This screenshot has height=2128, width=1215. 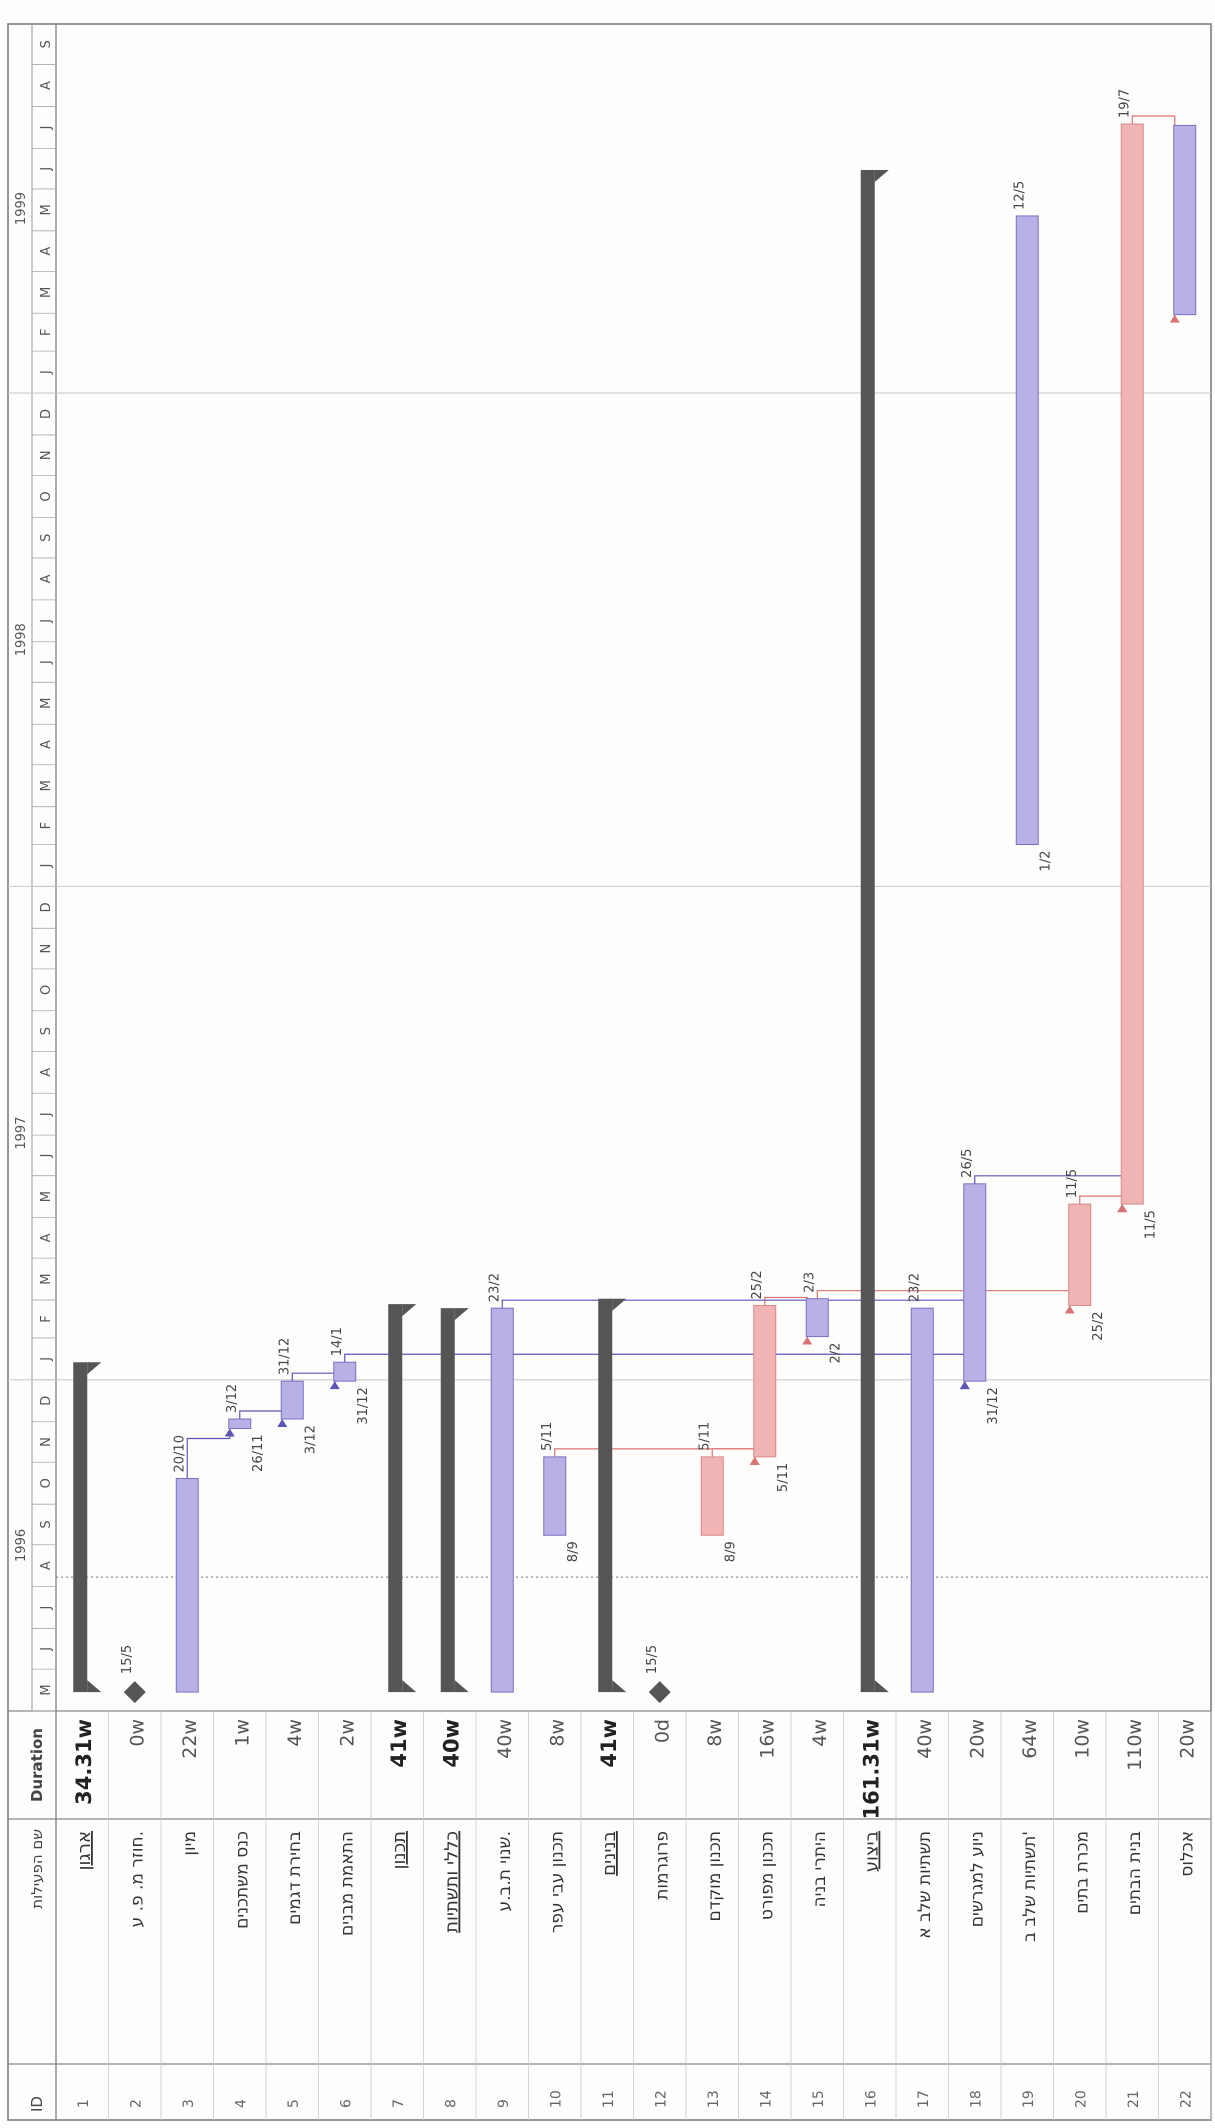 I want to click on task-id: 19, so click(x=1029, y=2099).